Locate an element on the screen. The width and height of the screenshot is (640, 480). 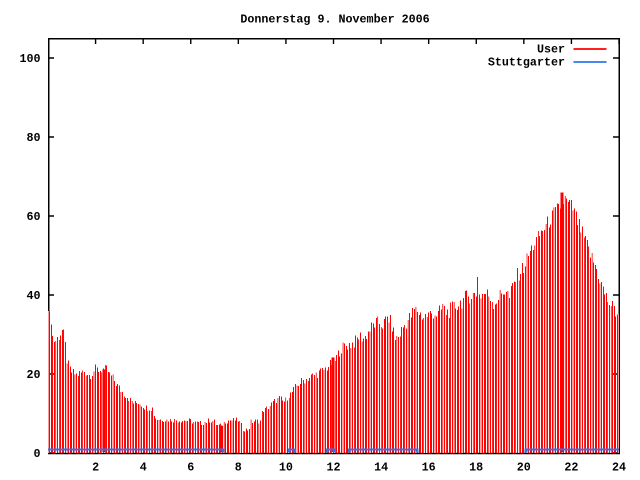
svg-text: 60 is located at coordinates (33, 217).